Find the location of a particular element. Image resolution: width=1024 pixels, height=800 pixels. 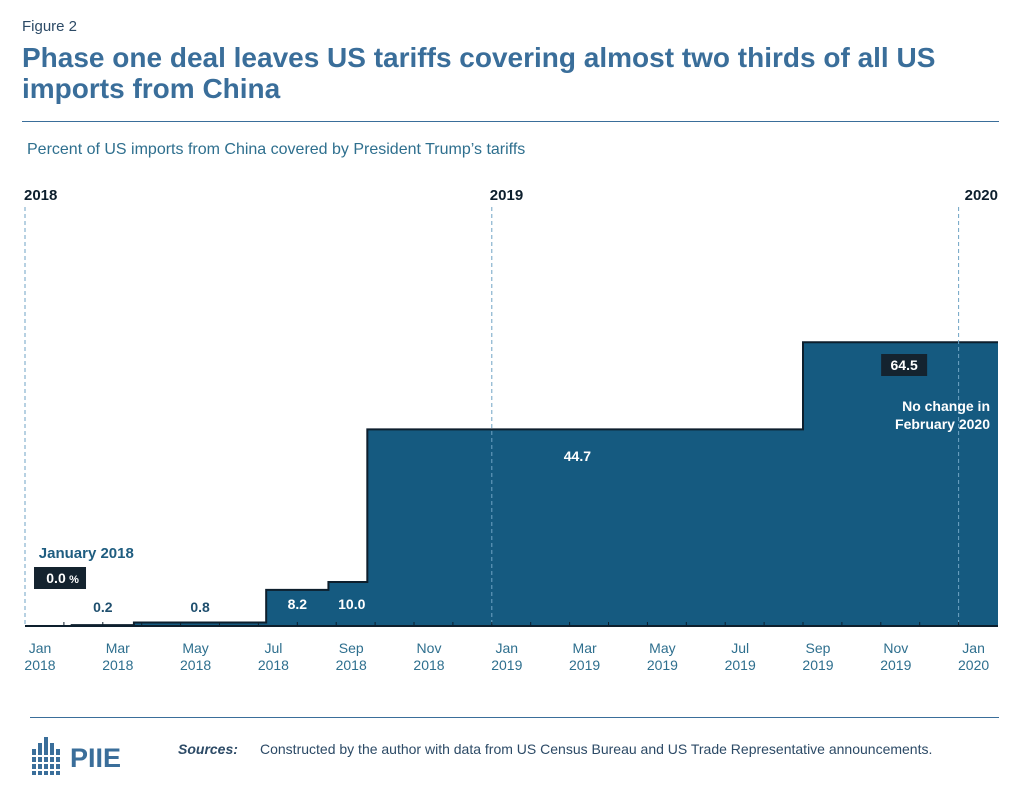

year-marker-label: 2018 is located at coordinates (40, 195).